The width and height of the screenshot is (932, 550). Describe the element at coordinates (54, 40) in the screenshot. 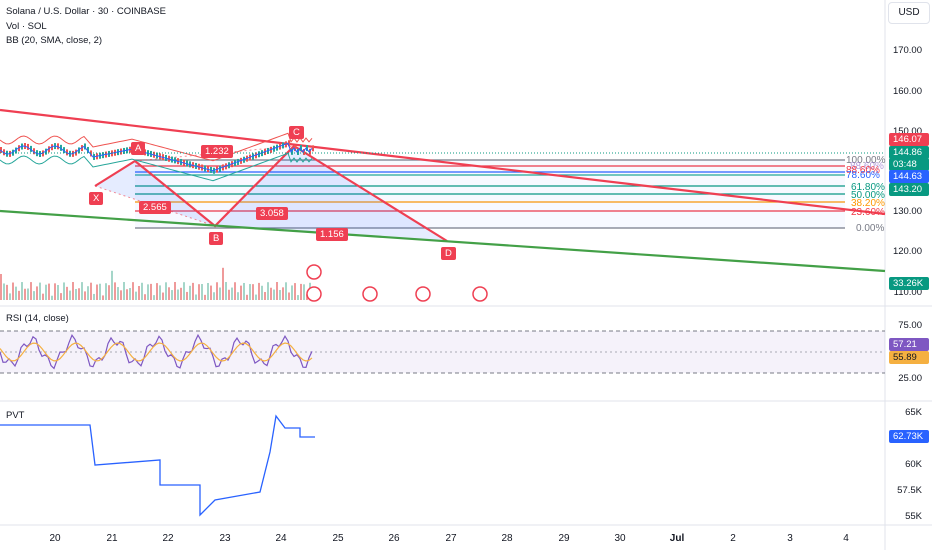

I see `bollinger-legend: BB (20, SMA, close, 2)` at that location.